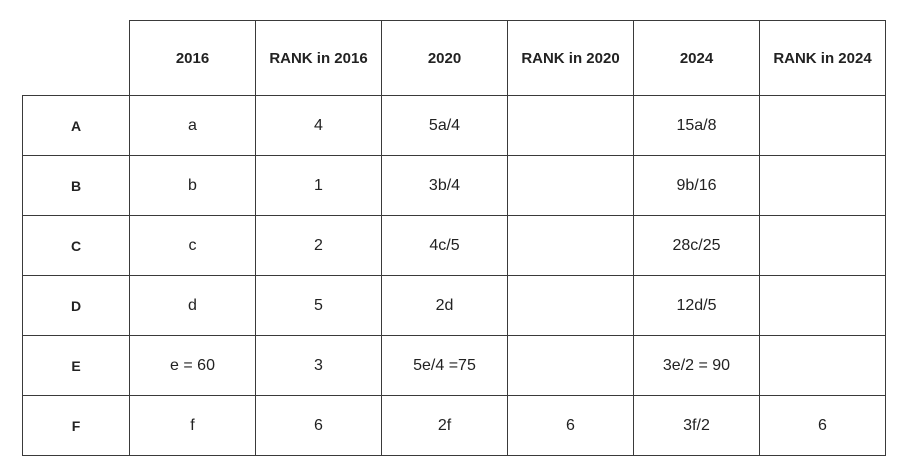 This screenshot has width=905, height=471. I want to click on row-label: A, so click(76, 125).